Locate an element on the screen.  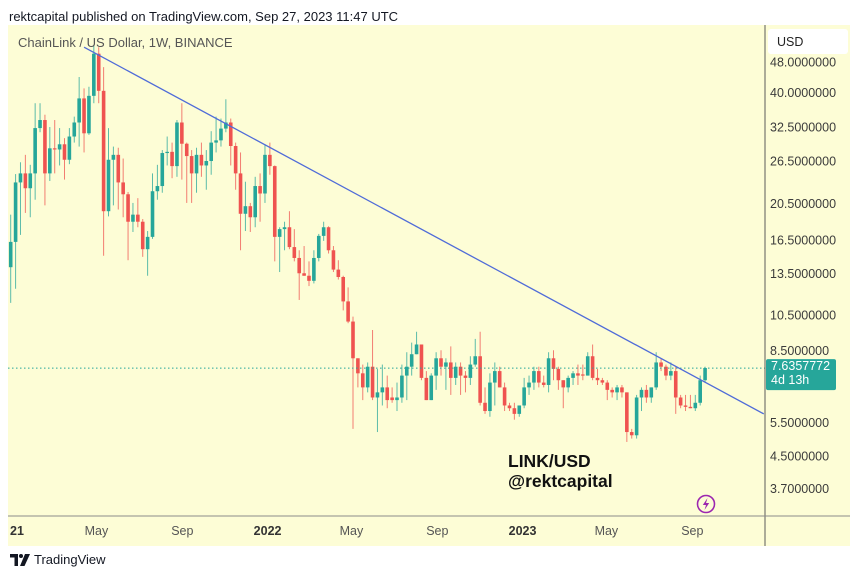
lightning-icon is located at coordinates (706, 504).